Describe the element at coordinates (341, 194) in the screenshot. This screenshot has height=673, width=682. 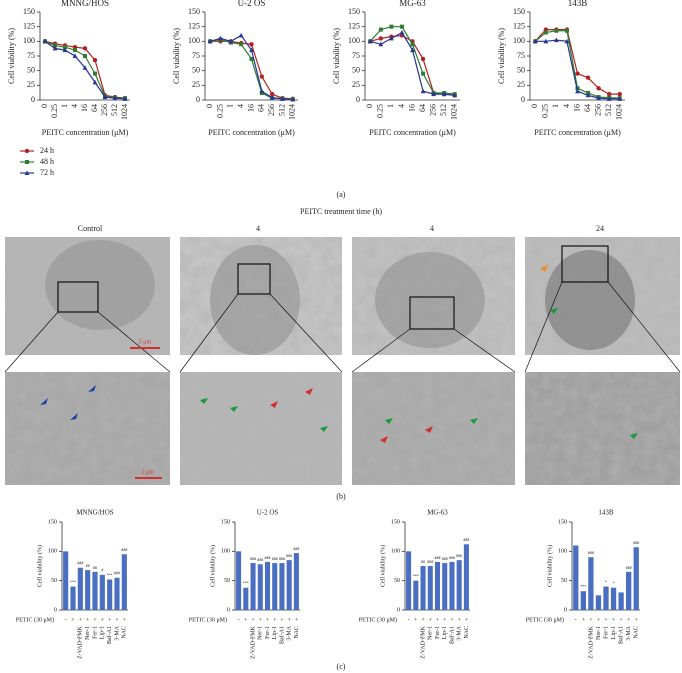
I see `panel-label: (a)` at that location.